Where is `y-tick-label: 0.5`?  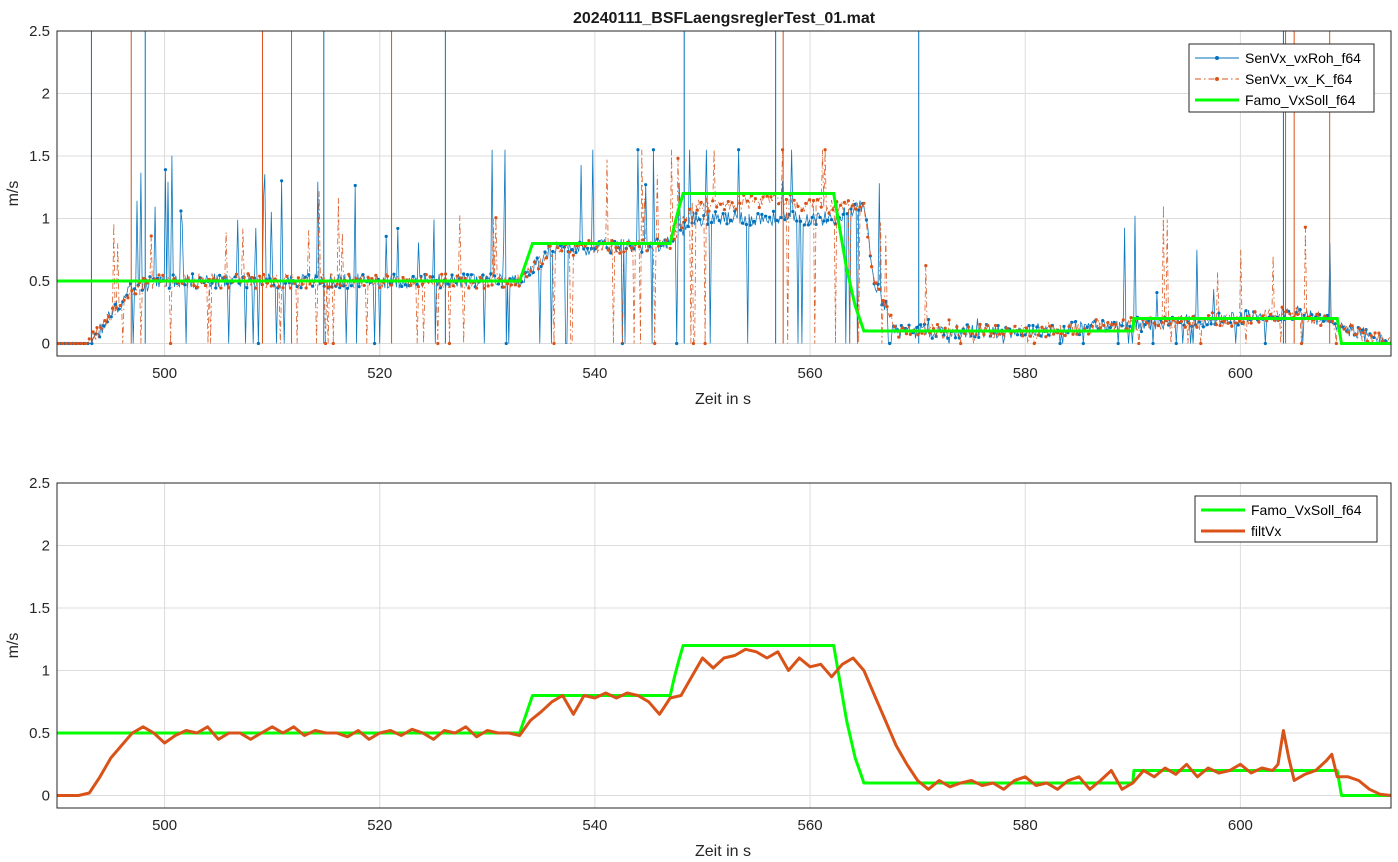 y-tick-label: 0.5 is located at coordinates (39, 733).